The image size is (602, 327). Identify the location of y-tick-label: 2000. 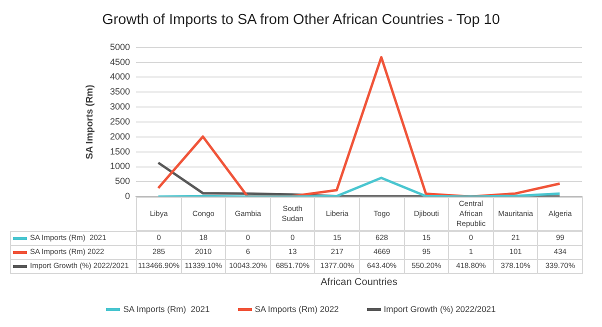
(120, 136).